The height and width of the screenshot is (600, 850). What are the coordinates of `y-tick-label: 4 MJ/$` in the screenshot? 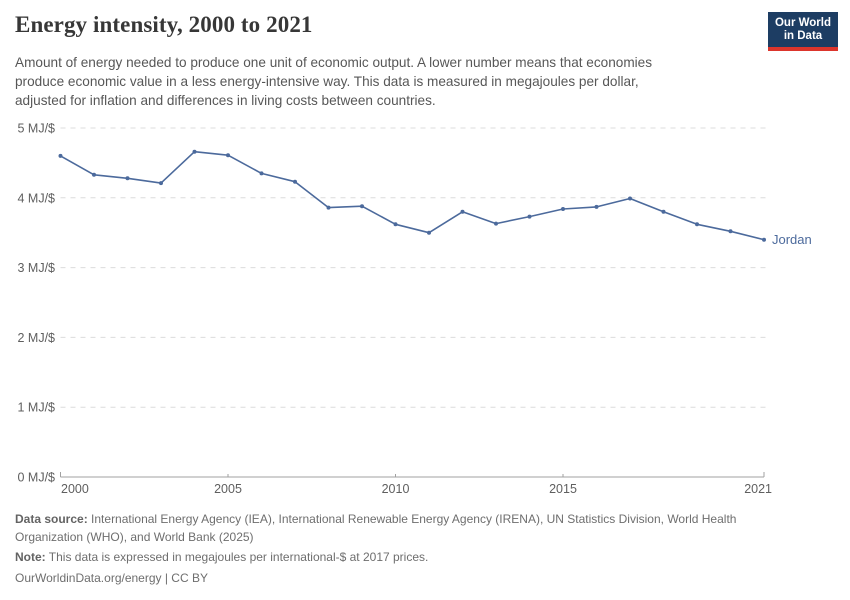 It's located at (36, 198).